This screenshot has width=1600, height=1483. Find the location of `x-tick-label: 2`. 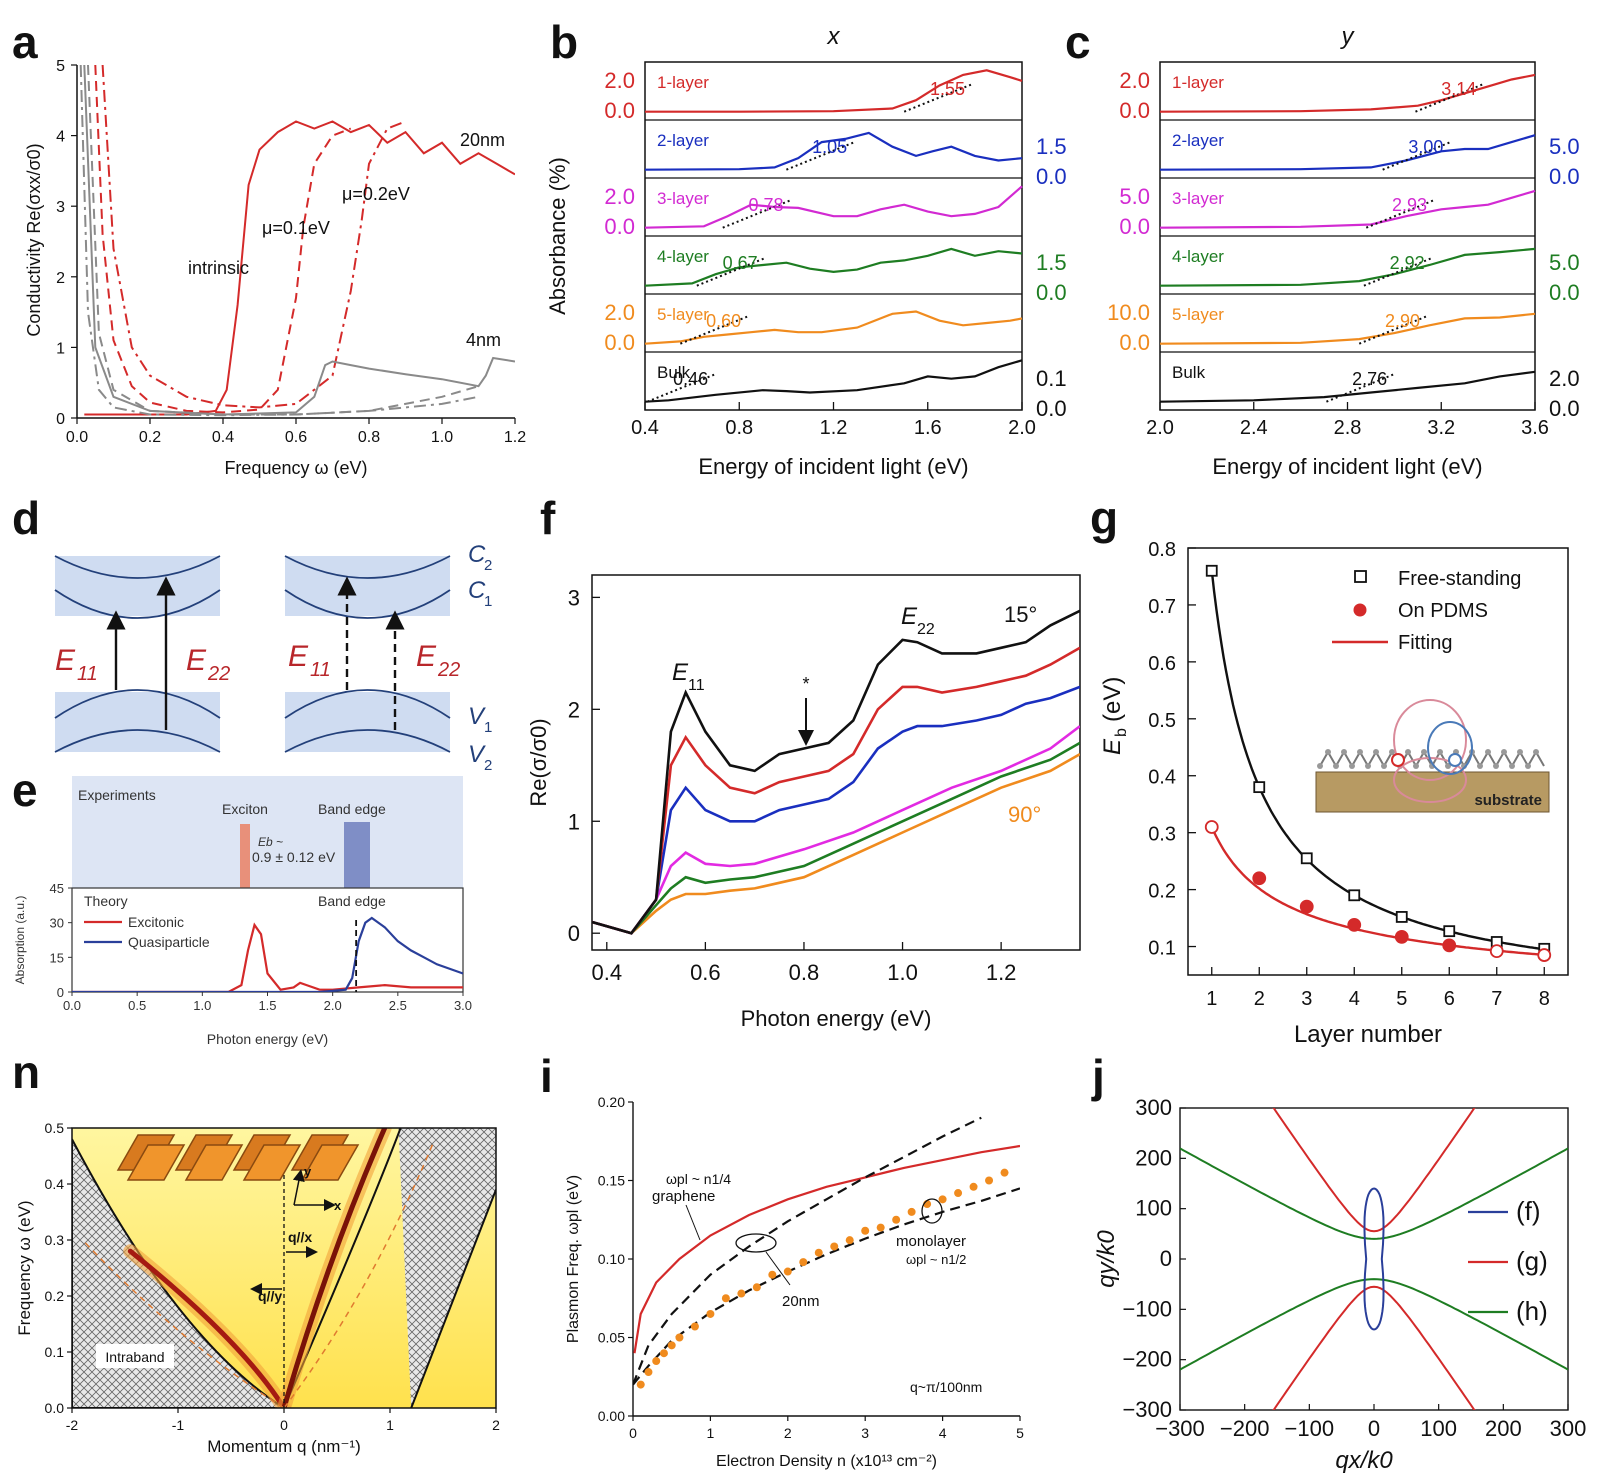

x-tick-label: 2 is located at coordinates (1259, 999).